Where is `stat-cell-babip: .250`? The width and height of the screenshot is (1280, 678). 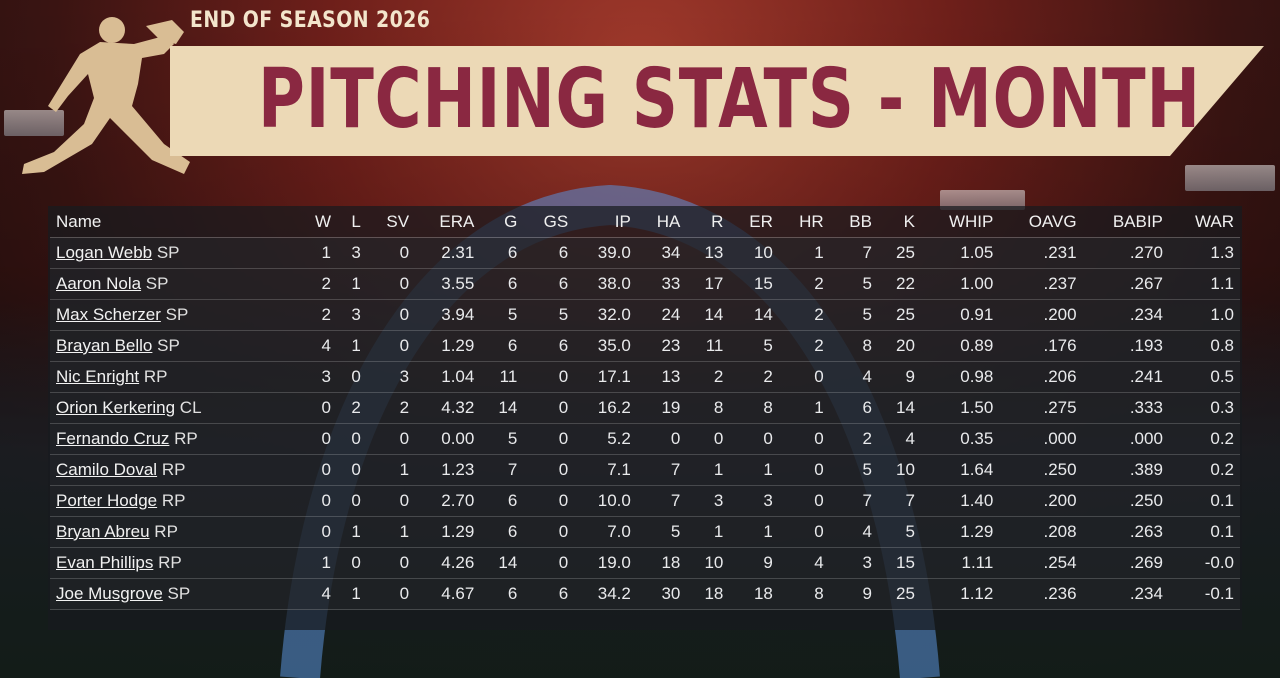
stat-cell-babip: .250 is located at coordinates (1125, 501).